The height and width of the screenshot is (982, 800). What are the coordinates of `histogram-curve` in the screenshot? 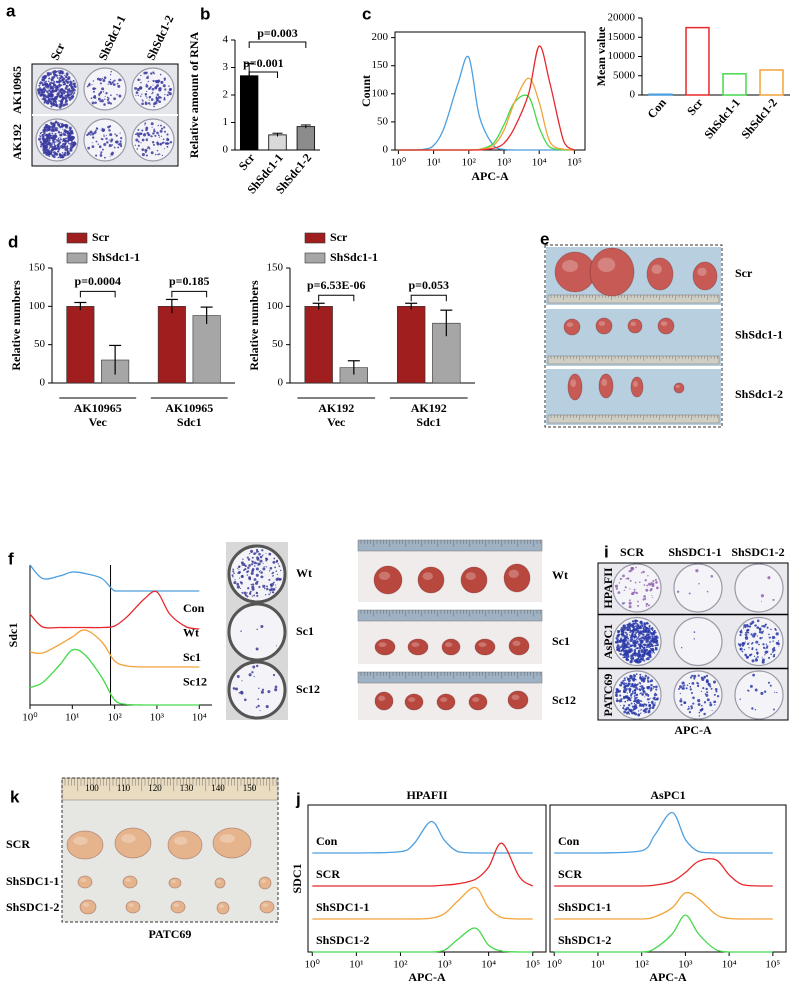 It's located at (486, 114).